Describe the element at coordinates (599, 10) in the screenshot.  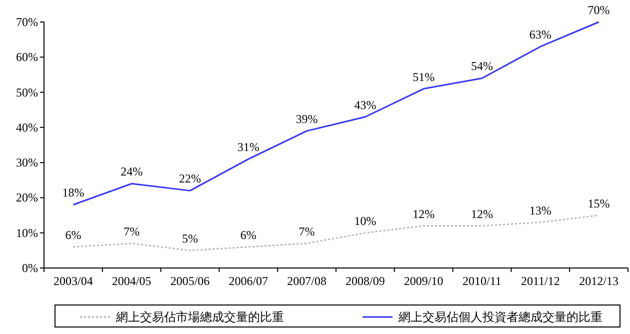
I see `data-label: 70%` at that location.